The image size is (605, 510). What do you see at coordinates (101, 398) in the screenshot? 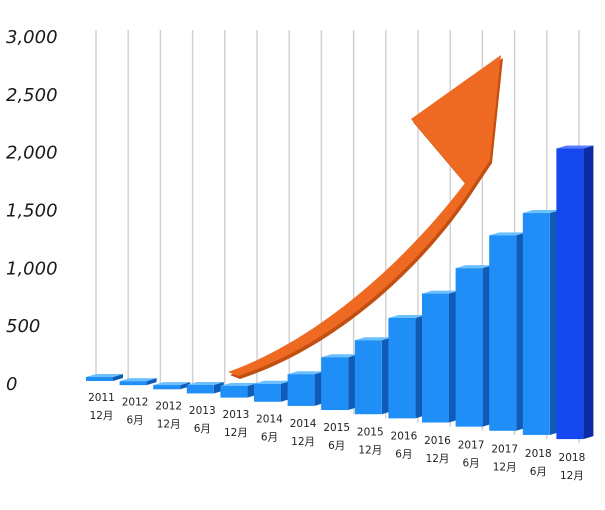
I see `x-tick-year: 2011` at bounding box center [101, 398].